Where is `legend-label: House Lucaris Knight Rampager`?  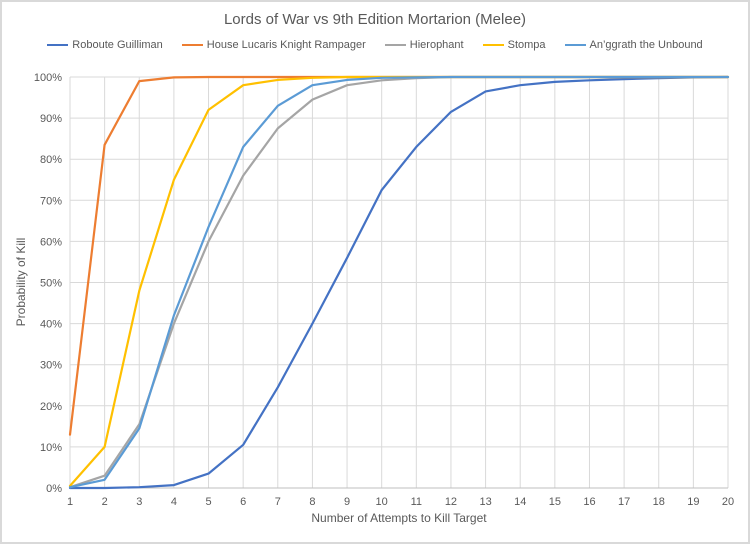 legend-label: House Lucaris Knight Rampager is located at coordinates (286, 45).